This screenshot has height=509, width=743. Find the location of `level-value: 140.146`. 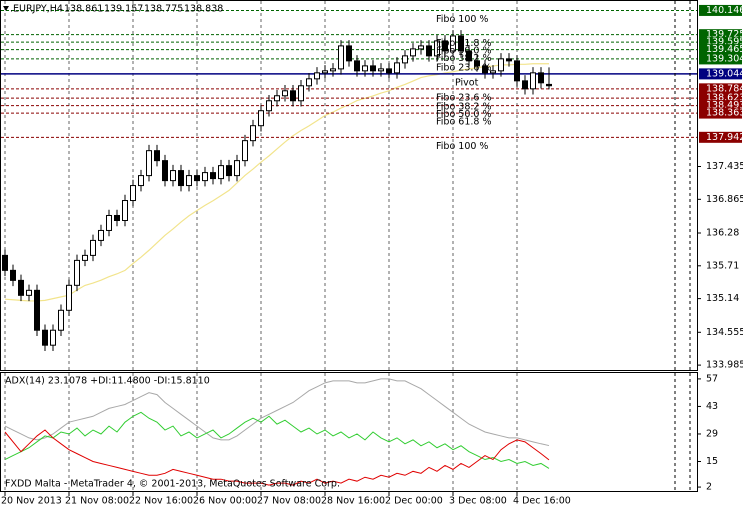

level-value: 140.146 is located at coordinates (724, 10).